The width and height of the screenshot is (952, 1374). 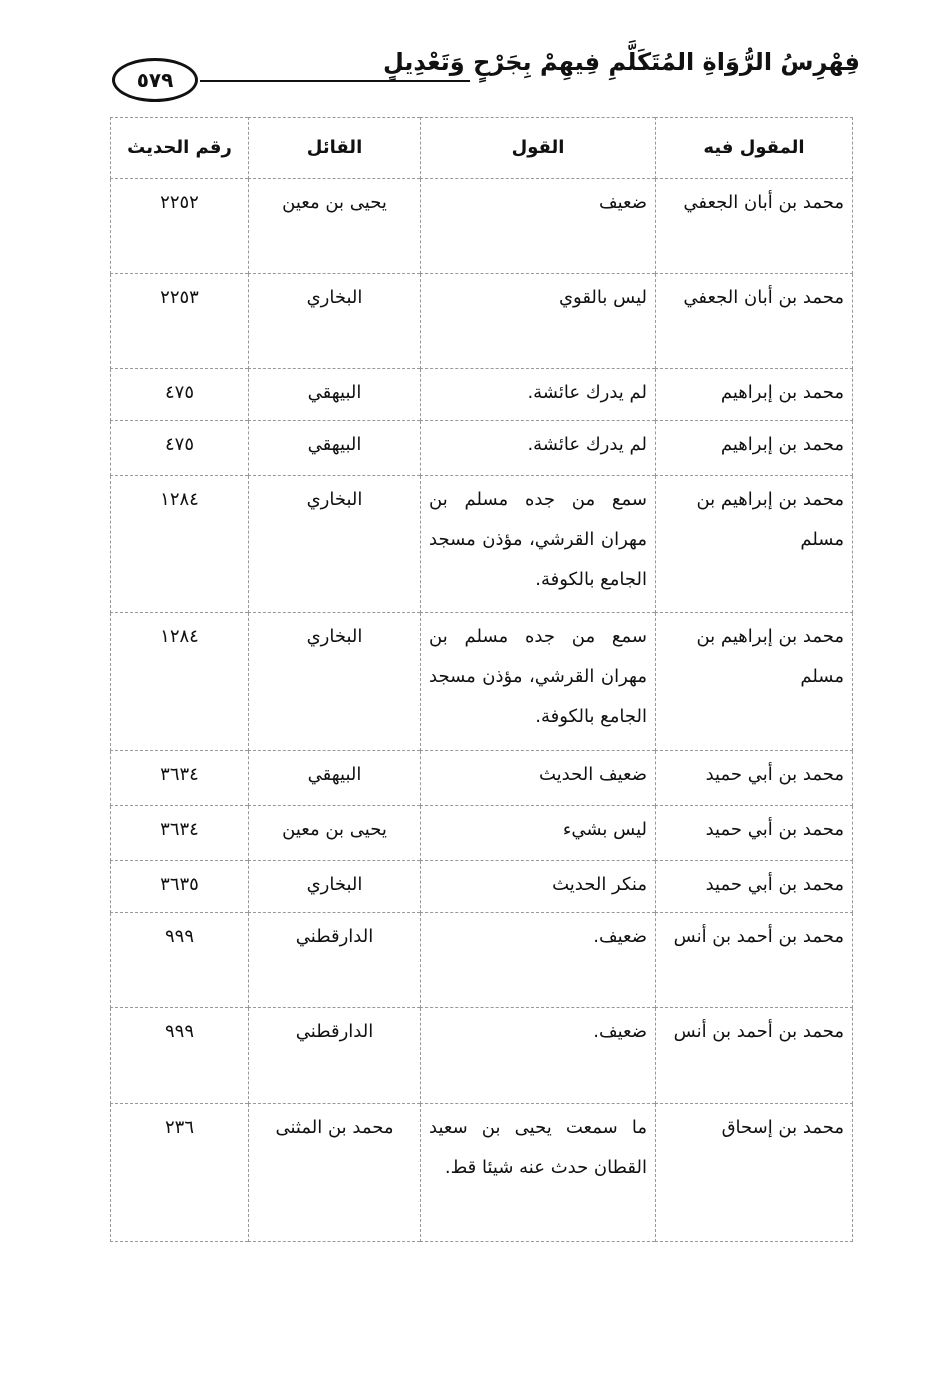 I want to click on table-row: محمد بن أبان الجعفي ضعيف يحيى بن معين ٢٢٥٢, so click(x=481, y=226).